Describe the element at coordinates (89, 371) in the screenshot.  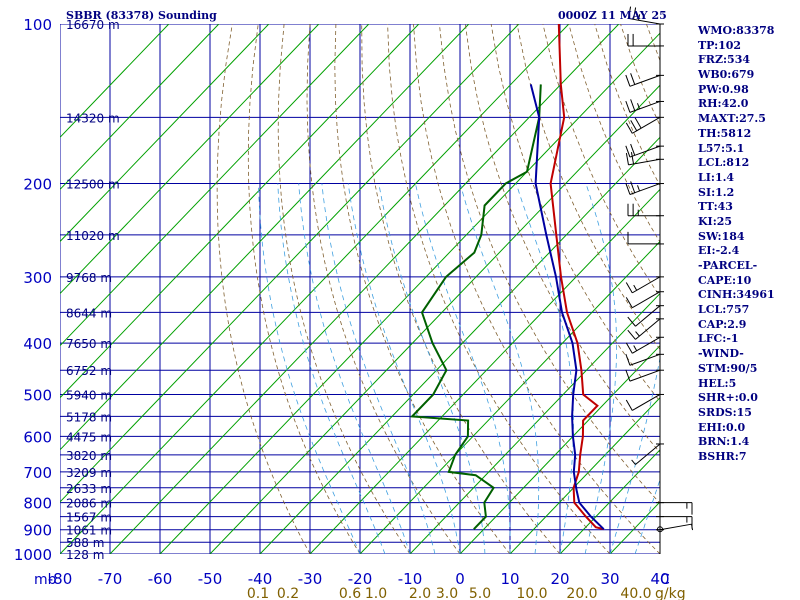
I see `height-label: 6752 m` at that location.